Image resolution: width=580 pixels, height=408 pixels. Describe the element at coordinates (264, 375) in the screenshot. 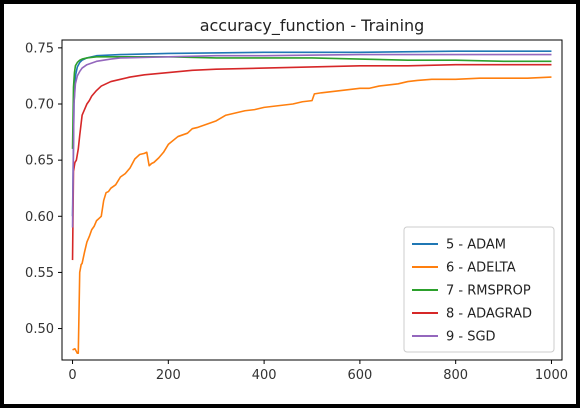

I see `x-tick-label: 400` at that location.